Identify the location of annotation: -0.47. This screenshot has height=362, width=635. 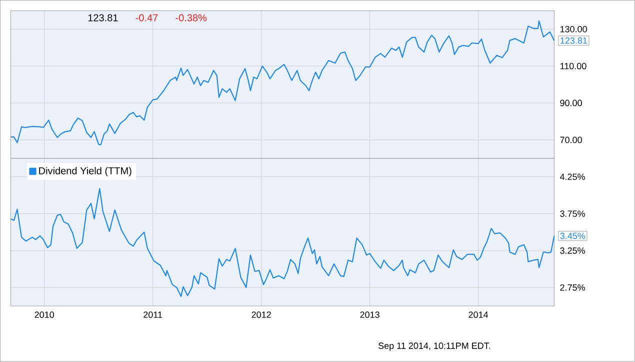
(147, 18).